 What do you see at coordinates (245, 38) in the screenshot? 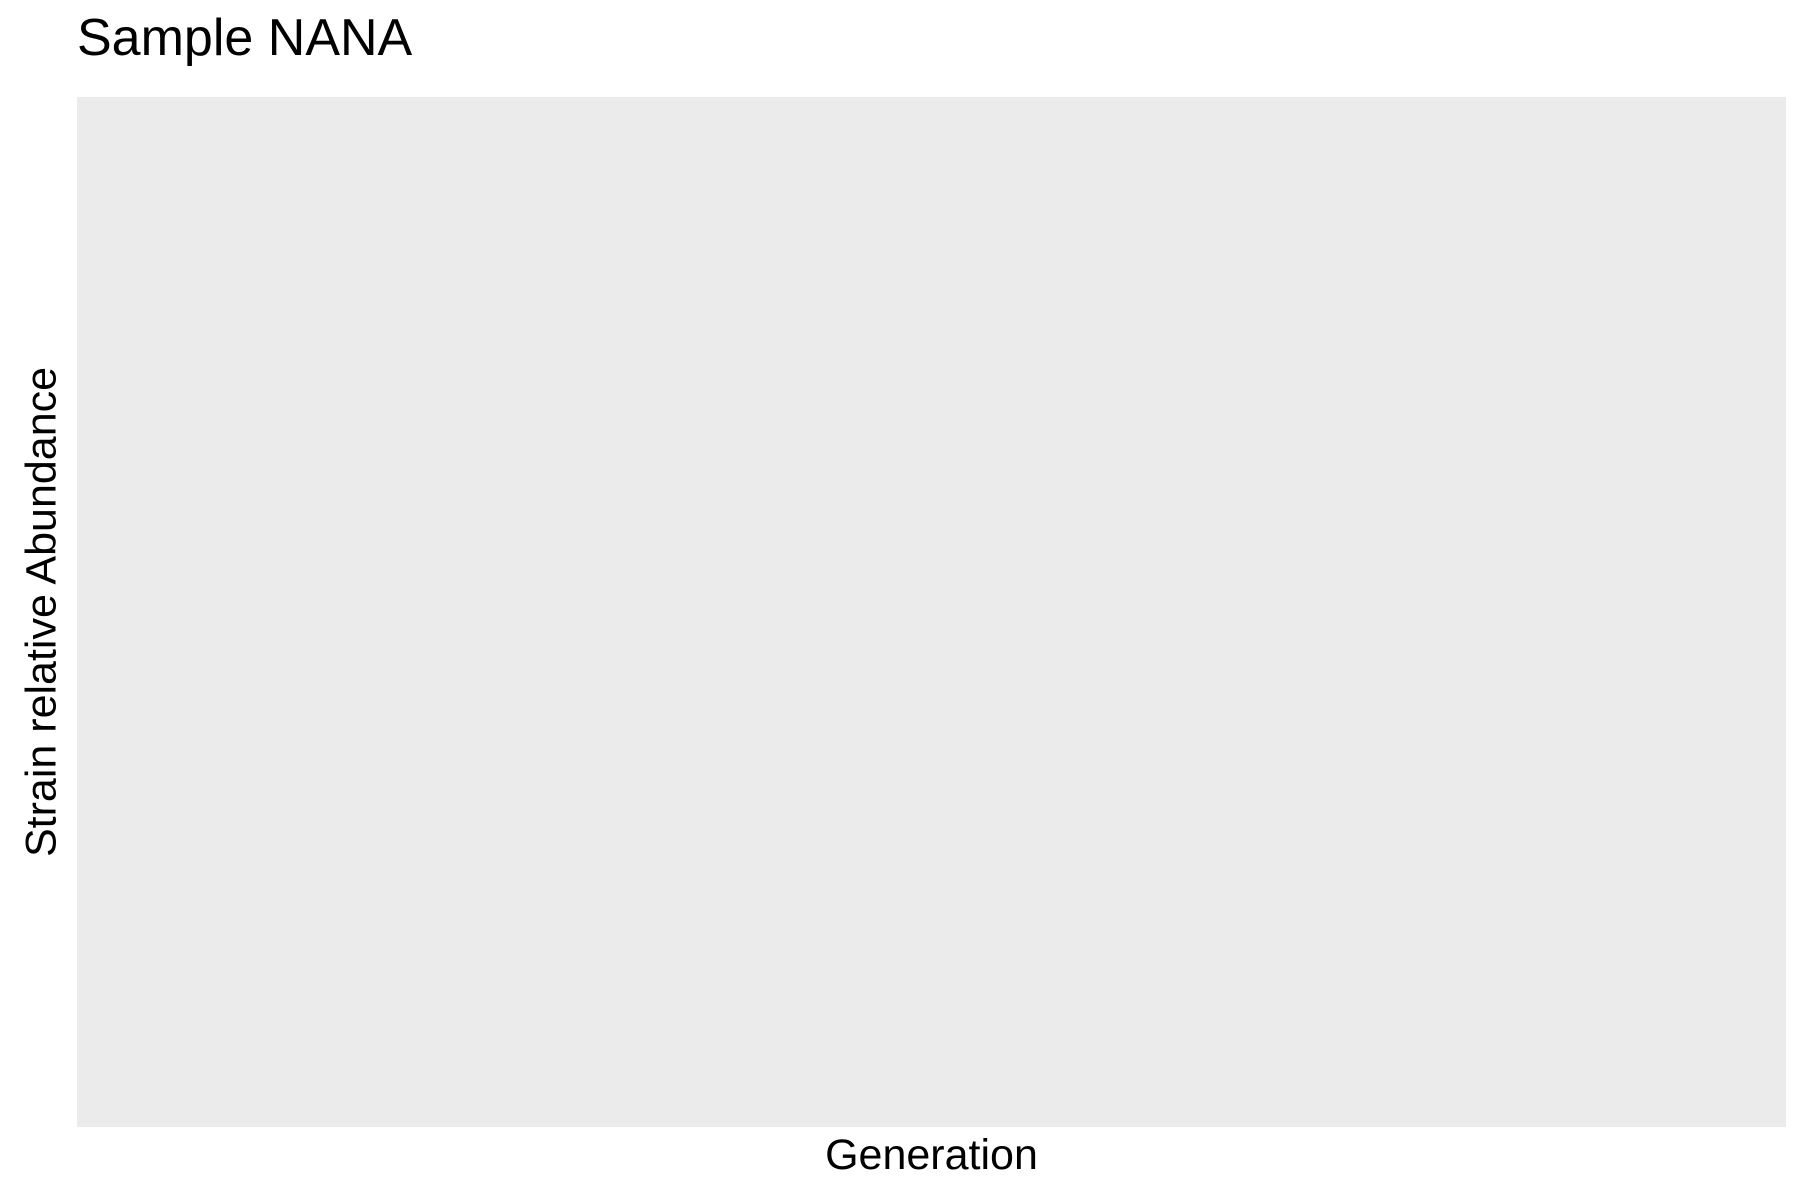
I see `chart-title: Sample NANA` at bounding box center [245, 38].